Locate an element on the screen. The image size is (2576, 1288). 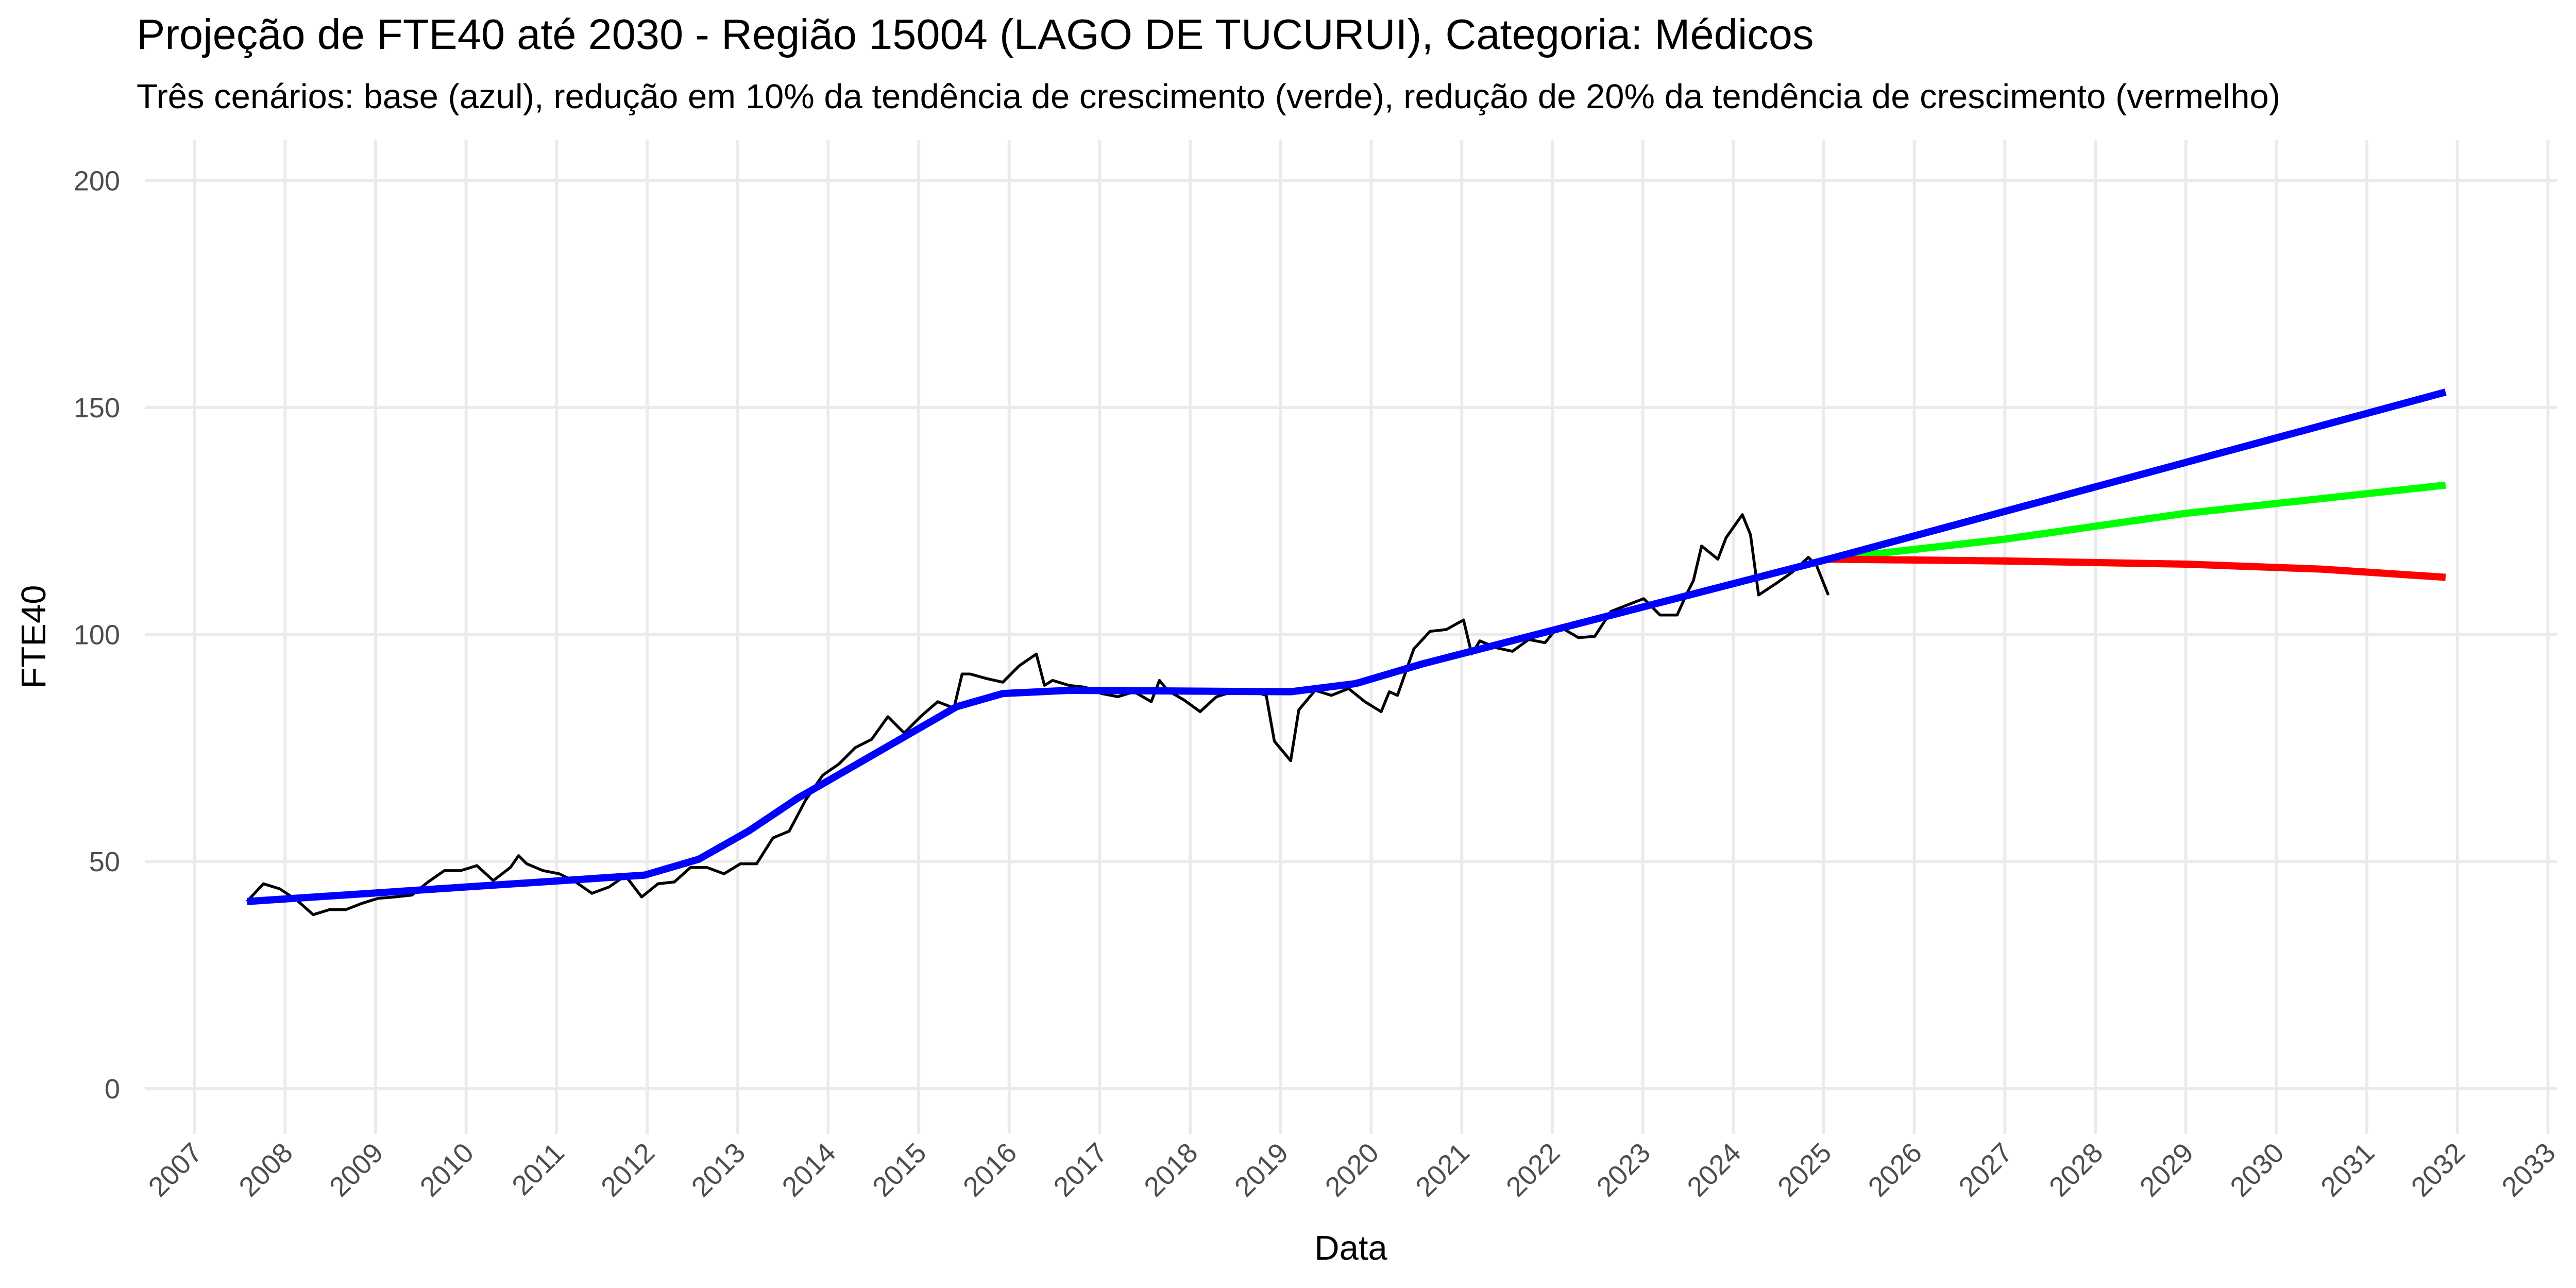
x-tick-label: 2026 is located at coordinates (1895, 1169).